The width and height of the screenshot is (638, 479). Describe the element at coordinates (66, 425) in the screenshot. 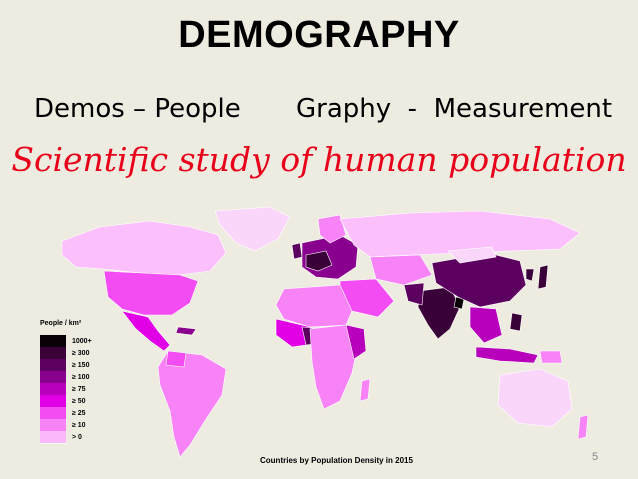

I see `legend-item: ≥ 10` at that location.